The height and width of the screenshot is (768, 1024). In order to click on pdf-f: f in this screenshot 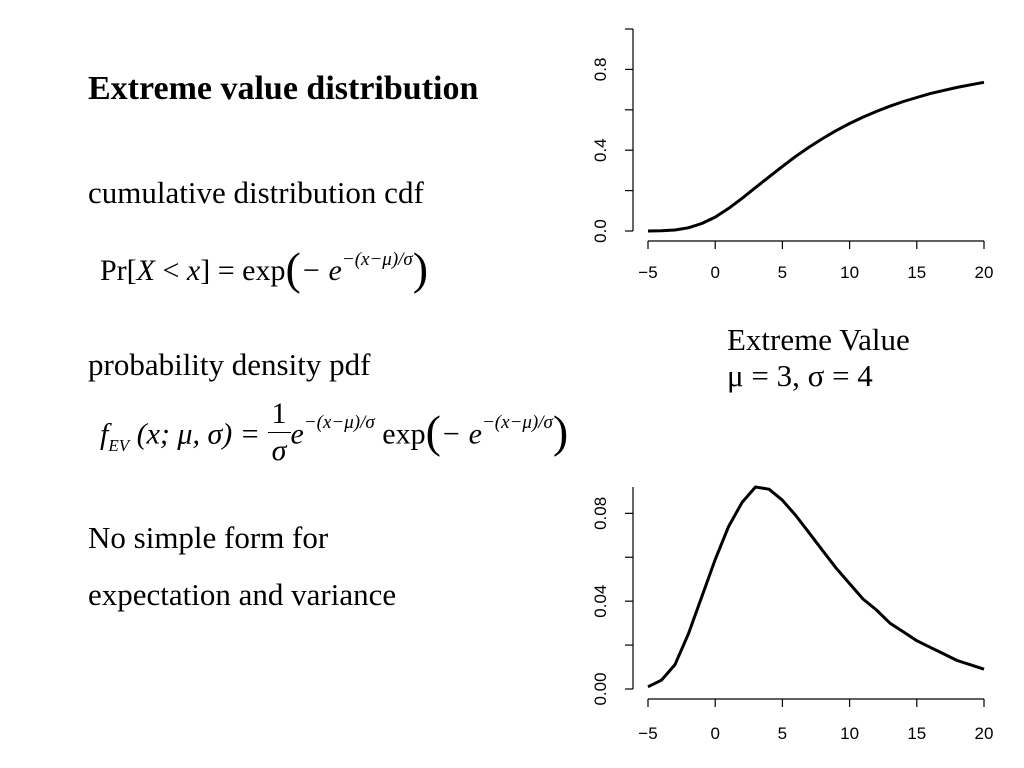, I will do `click(104, 434)`.